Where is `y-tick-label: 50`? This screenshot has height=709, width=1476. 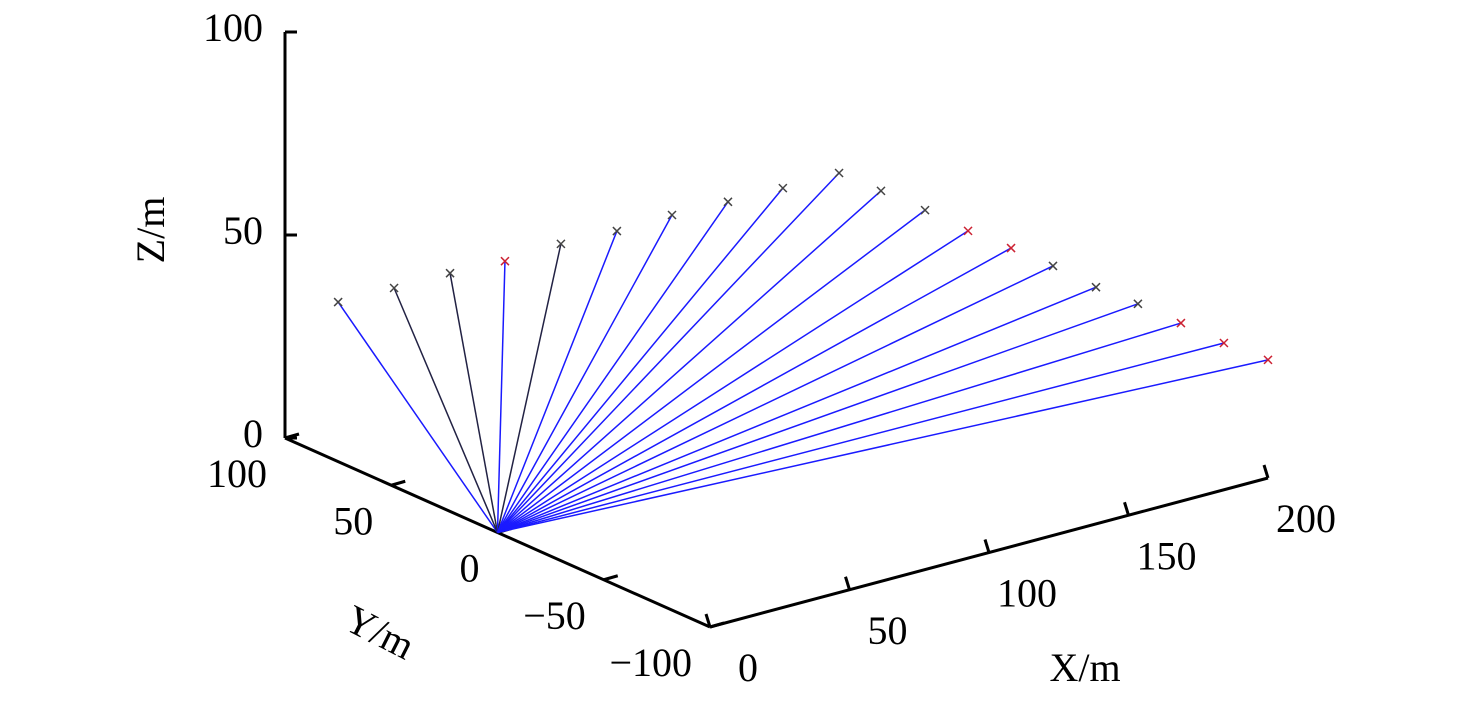 y-tick-label: 50 is located at coordinates (353, 520).